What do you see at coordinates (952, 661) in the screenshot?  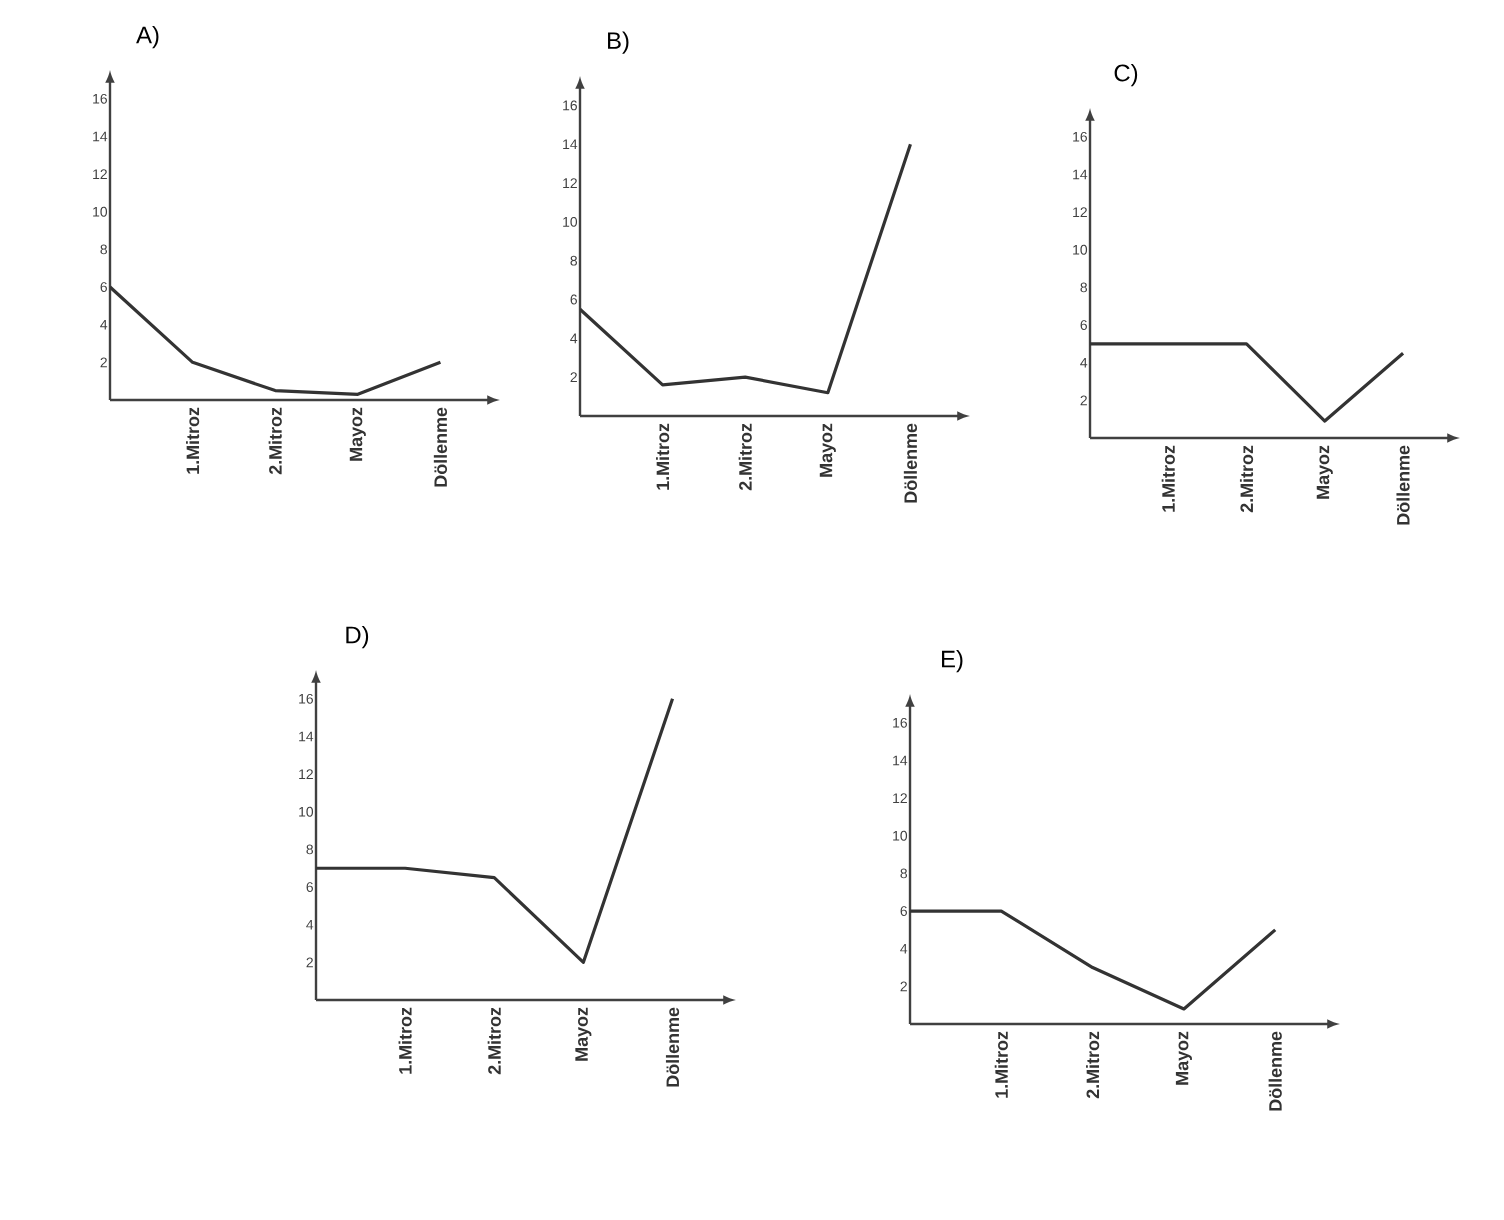 I see `chart-title: E)` at bounding box center [952, 661].